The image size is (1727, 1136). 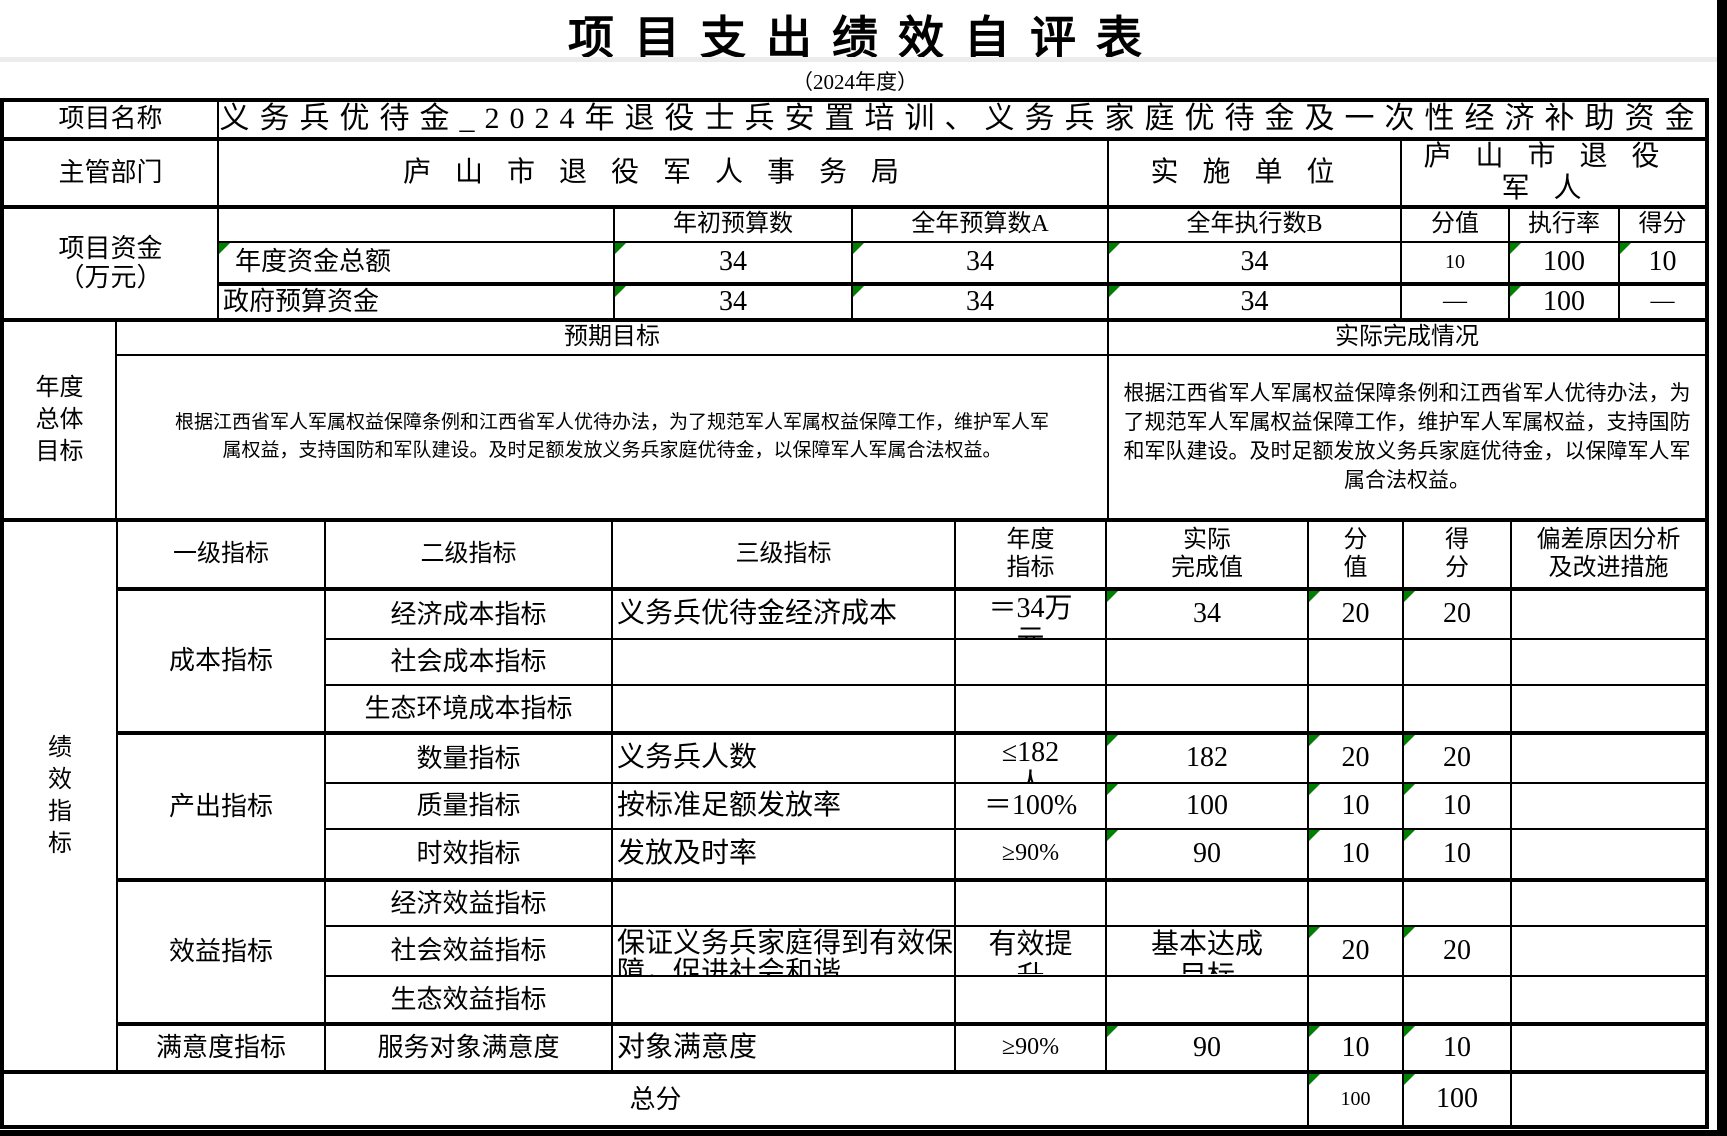 I want to click on cell-level3: 义务兵优待金经济成本, so click(x=783, y=614).